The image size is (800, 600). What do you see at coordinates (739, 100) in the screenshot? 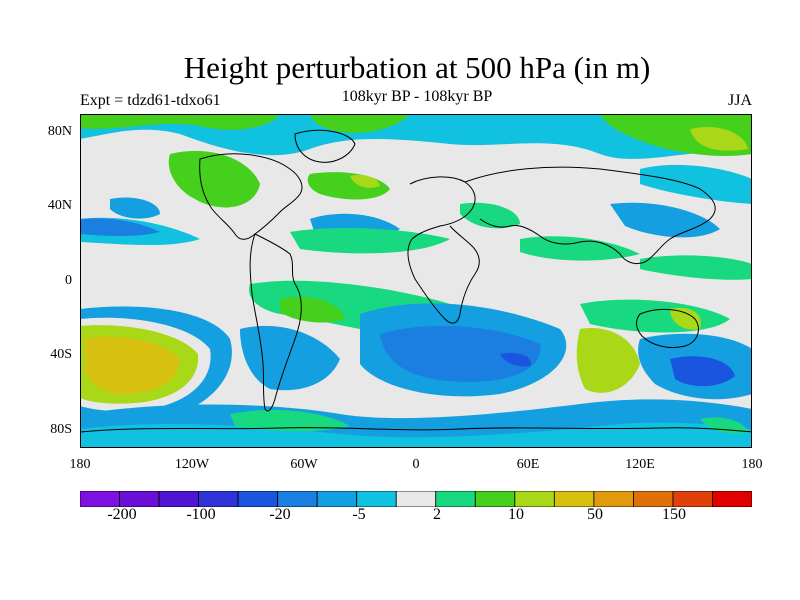
I see `season-label: JJA` at bounding box center [739, 100].